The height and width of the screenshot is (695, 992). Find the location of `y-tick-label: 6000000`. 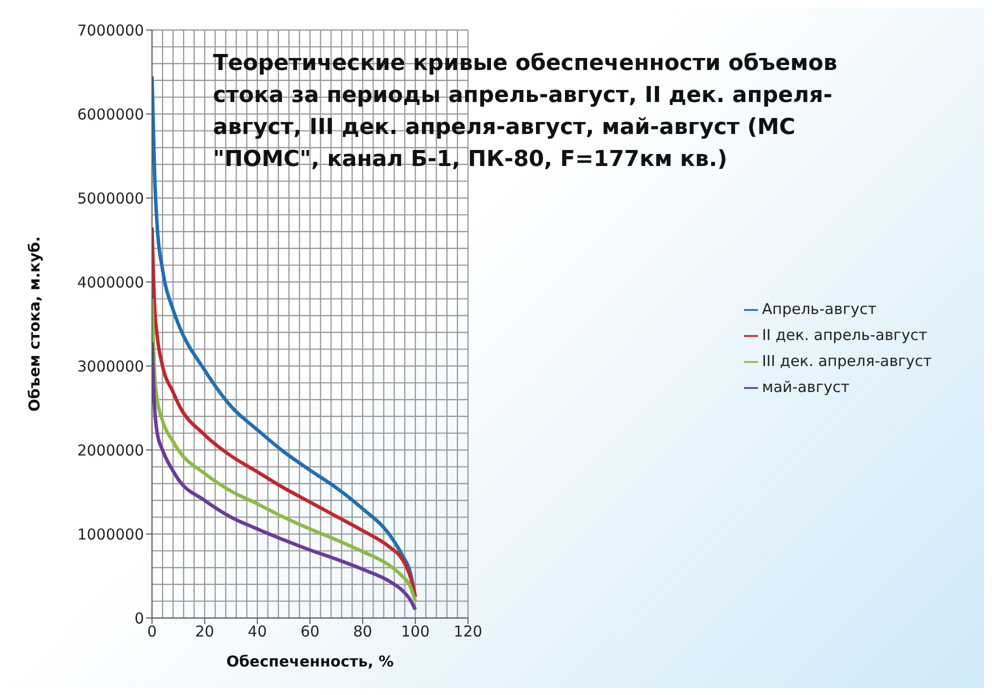

y-tick-label: 6000000 is located at coordinates (110, 114).